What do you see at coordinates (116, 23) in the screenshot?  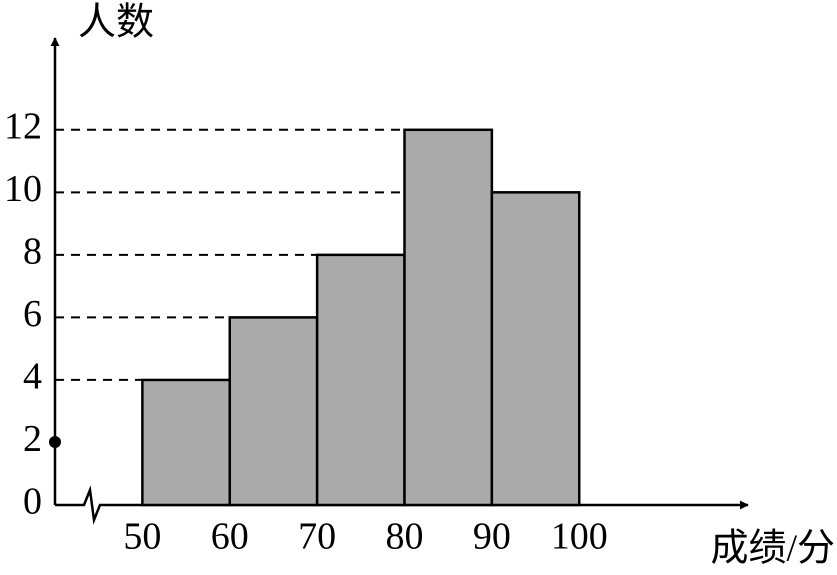 I see `y-axis-label: 人数` at bounding box center [116, 23].